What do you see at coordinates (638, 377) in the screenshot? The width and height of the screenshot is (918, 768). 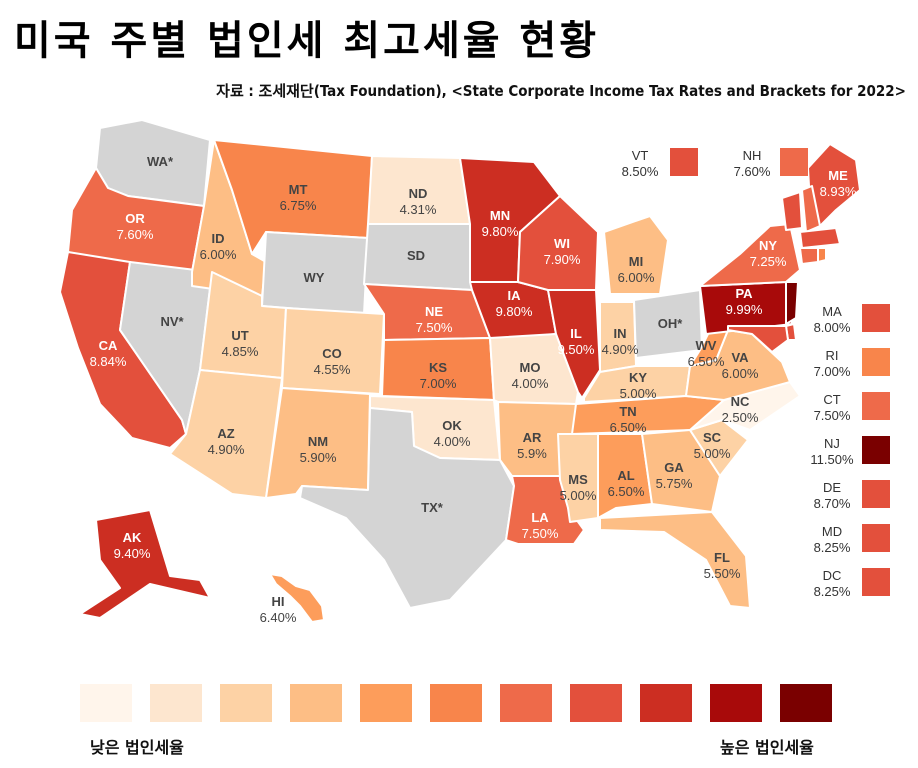 I see `state-label-ky: KY` at bounding box center [638, 377].